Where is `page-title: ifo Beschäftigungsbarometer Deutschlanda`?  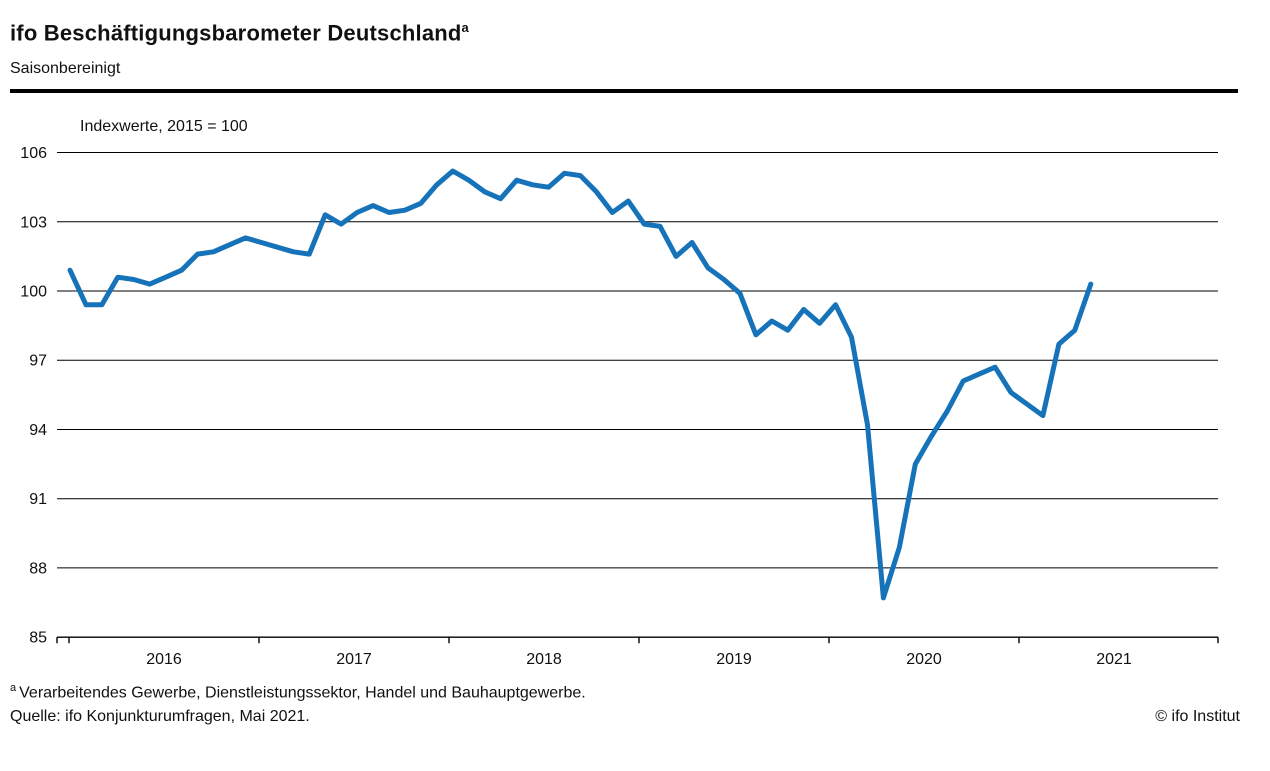 page-title: ifo Beschäftigungsbarometer Deutschlanda is located at coordinates (239, 33).